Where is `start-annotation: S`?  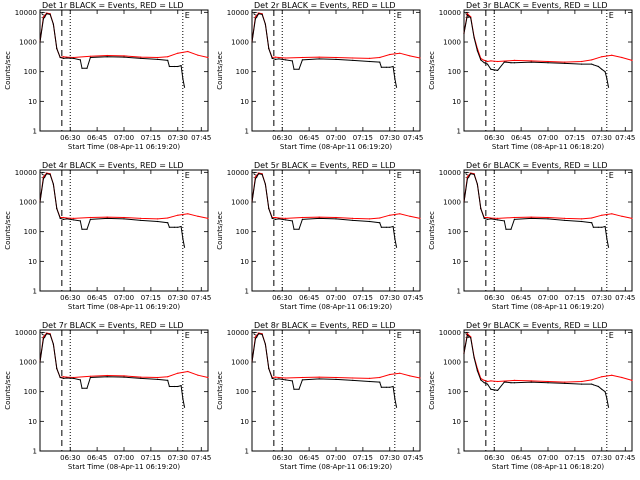 start-annotation: S is located at coordinates (255, 15).